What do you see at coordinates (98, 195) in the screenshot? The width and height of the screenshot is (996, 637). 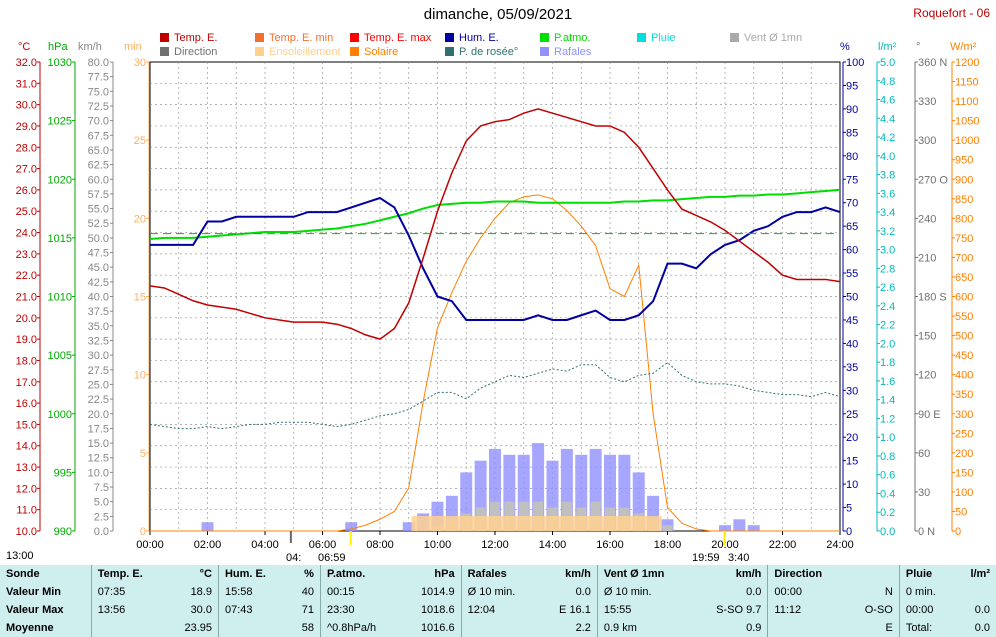 I see `wind-axis-tick: 57.5` at bounding box center [98, 195].